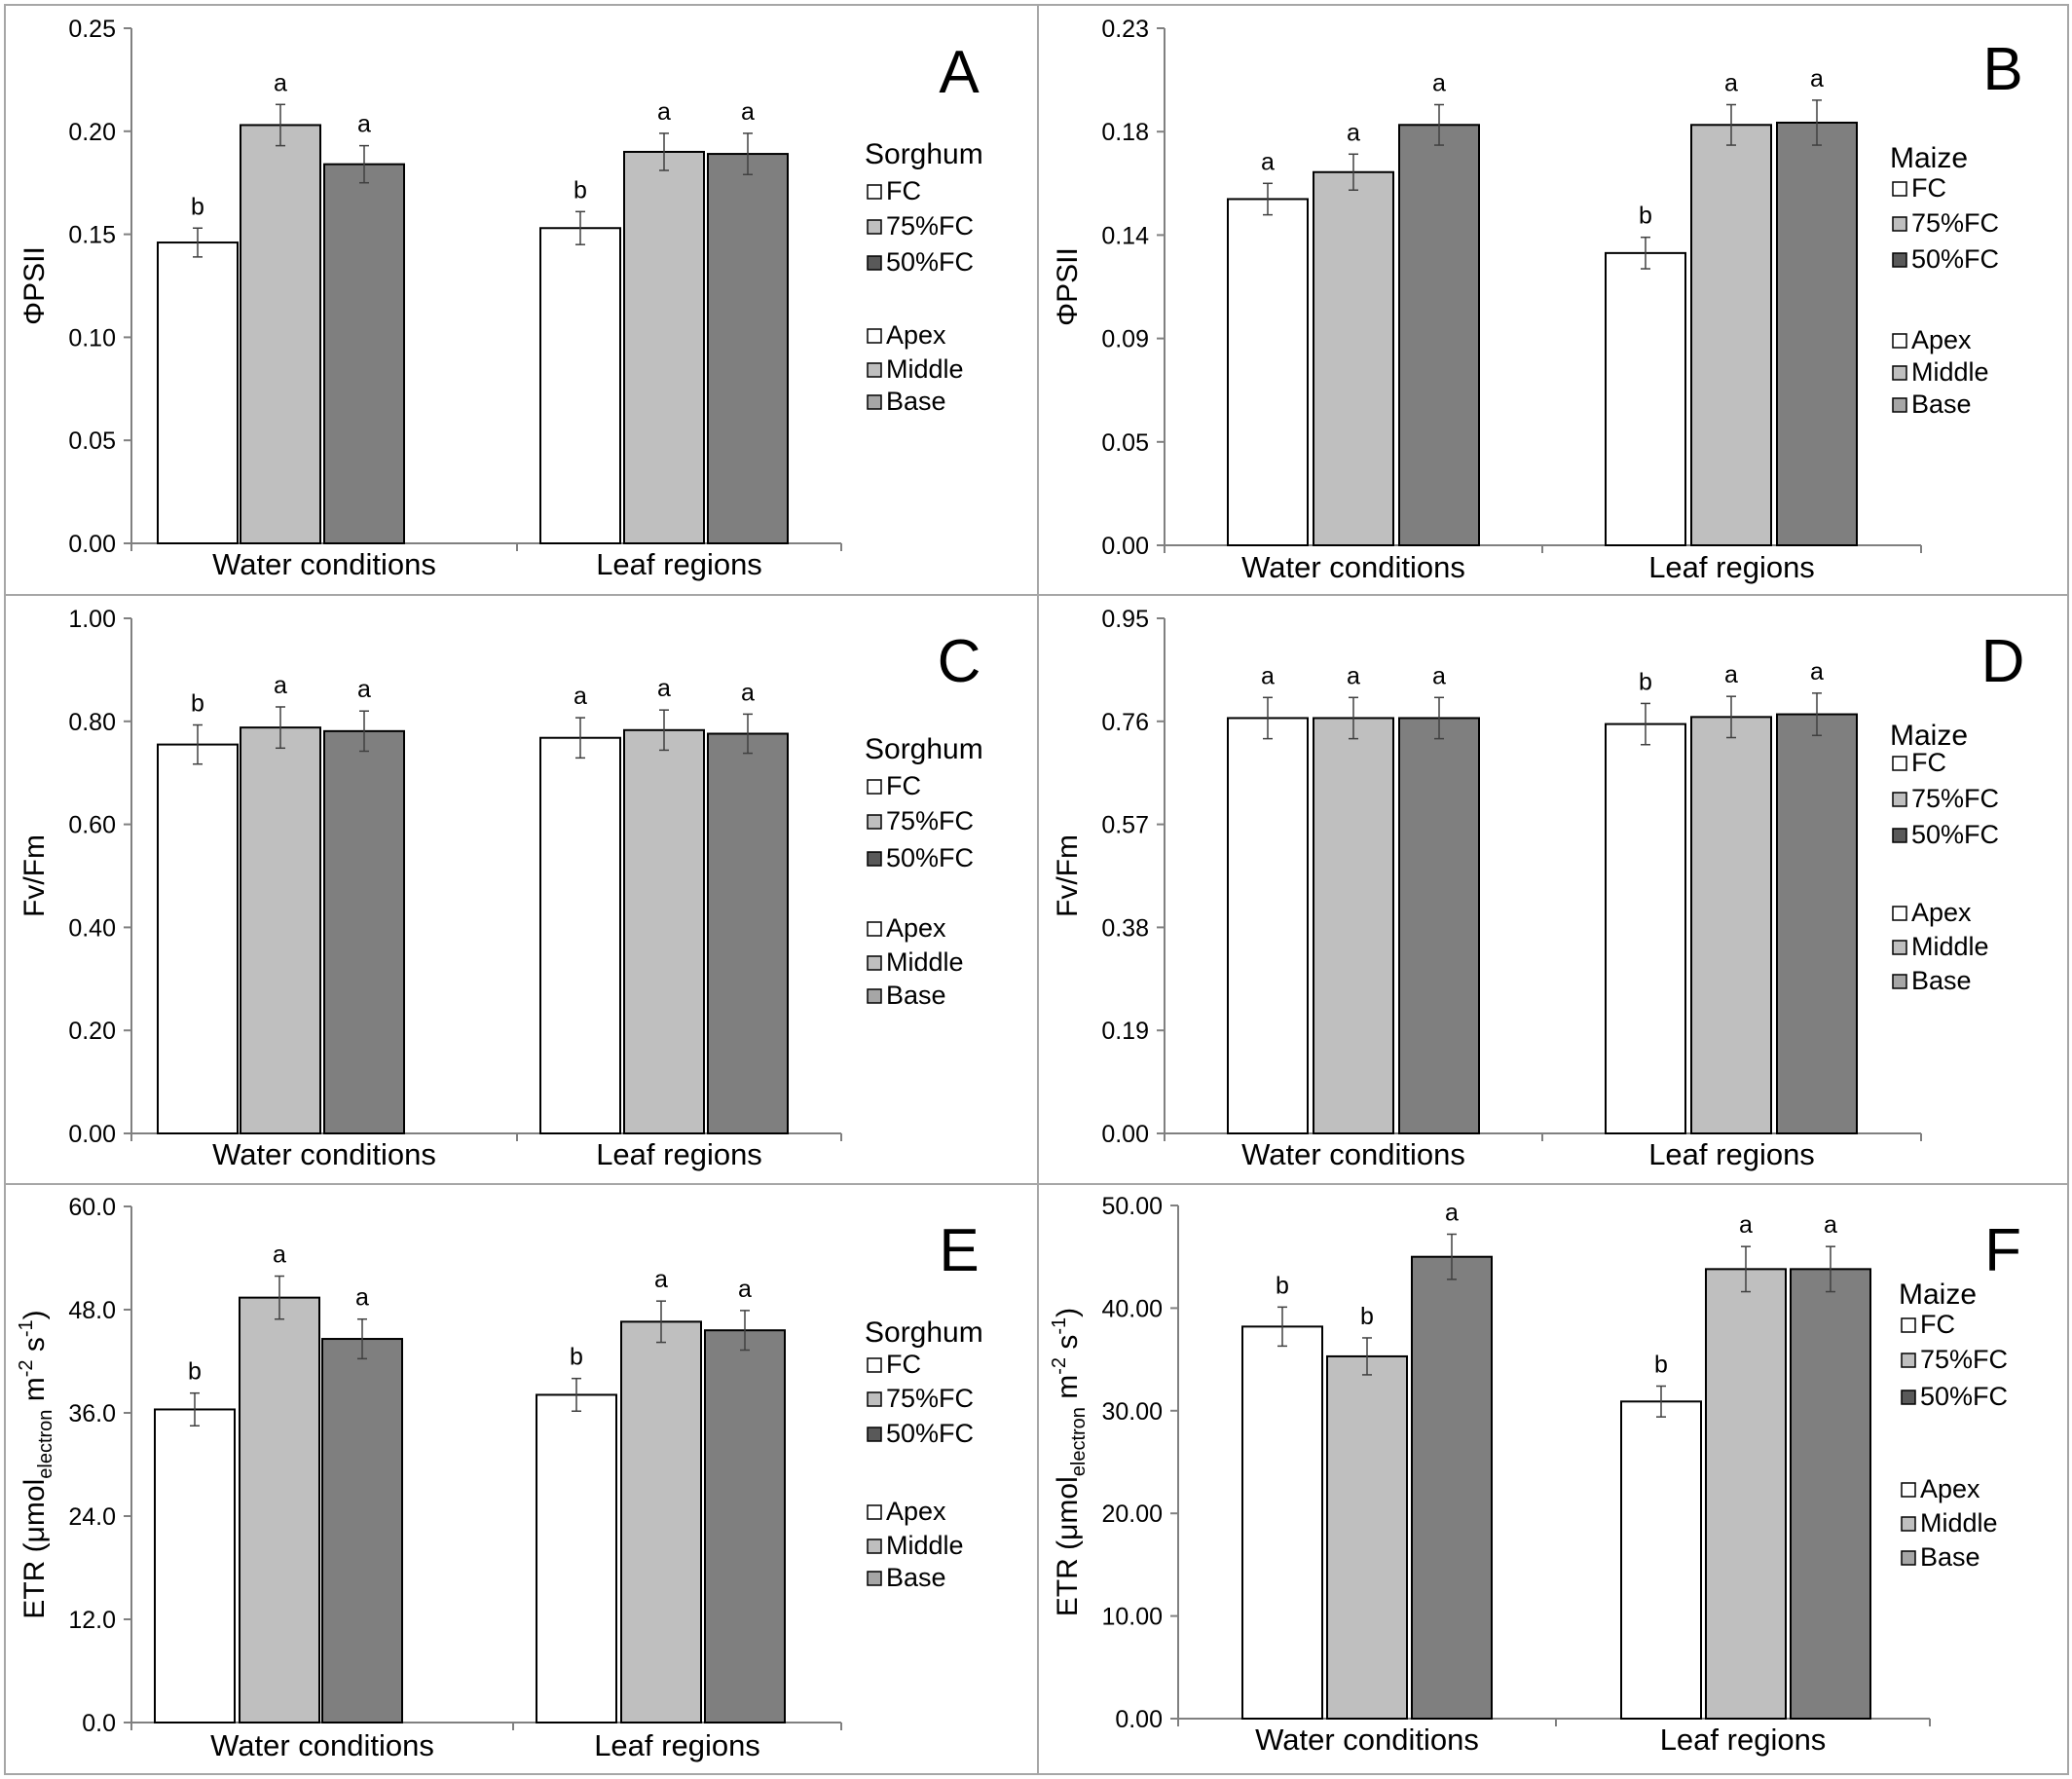 The image size is (2072, 1779). Describe the element at coordinates (26, 1368) in the screenshot. I see `y-axis-label-part: -2` at that location.